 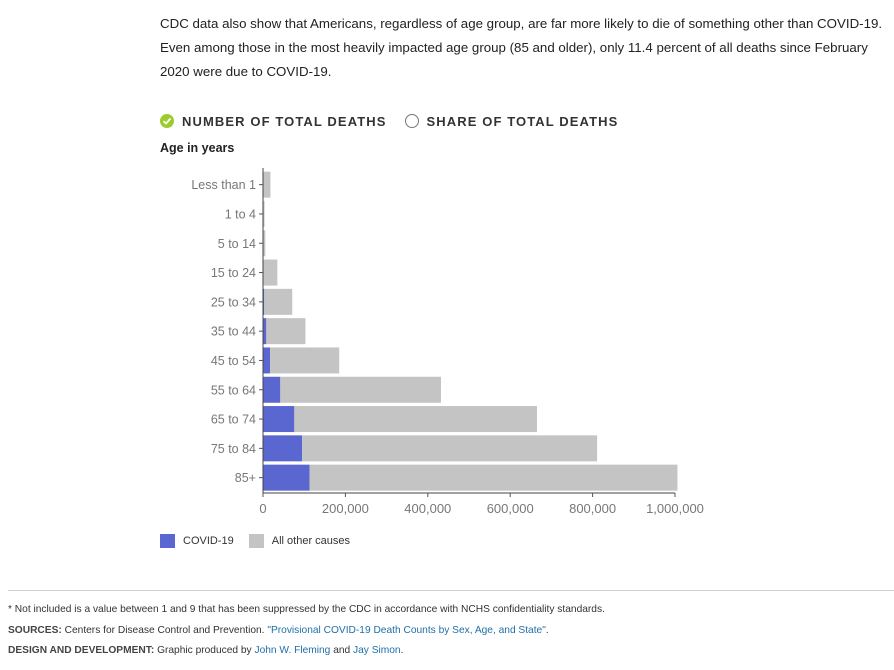 I want to click on check-icon, so click(x=167, y=121).